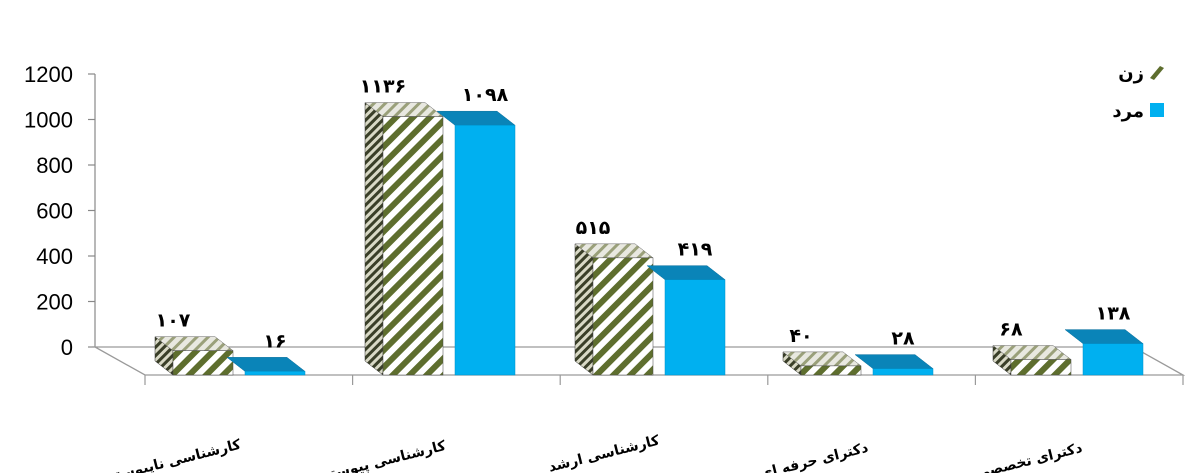 The width and height of the screenshot is (1185, 473). I want to click on y-tick-label: 400, so click(54, 256).